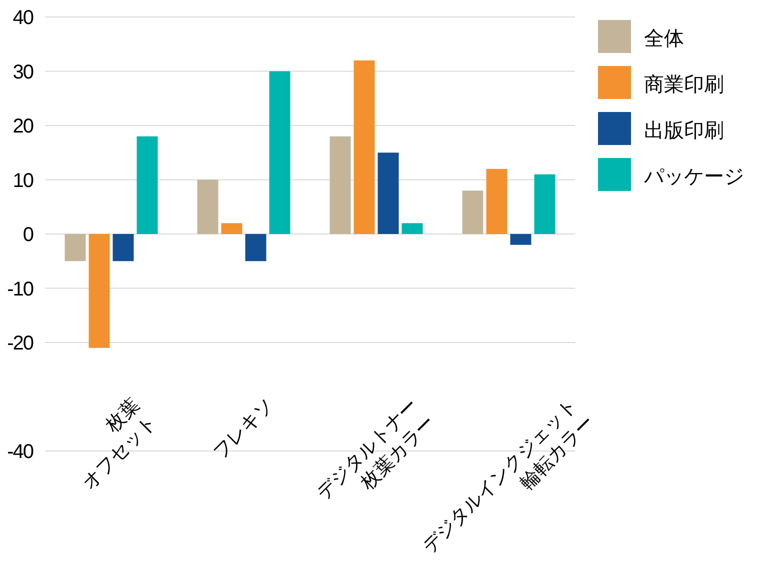 Image resolution: width=760 pixels, height=579 pixels. What do you see at coordinates (23, 181) in the screenshot?
I see `y-tick-label: 10` at bounding box center [23, 181].